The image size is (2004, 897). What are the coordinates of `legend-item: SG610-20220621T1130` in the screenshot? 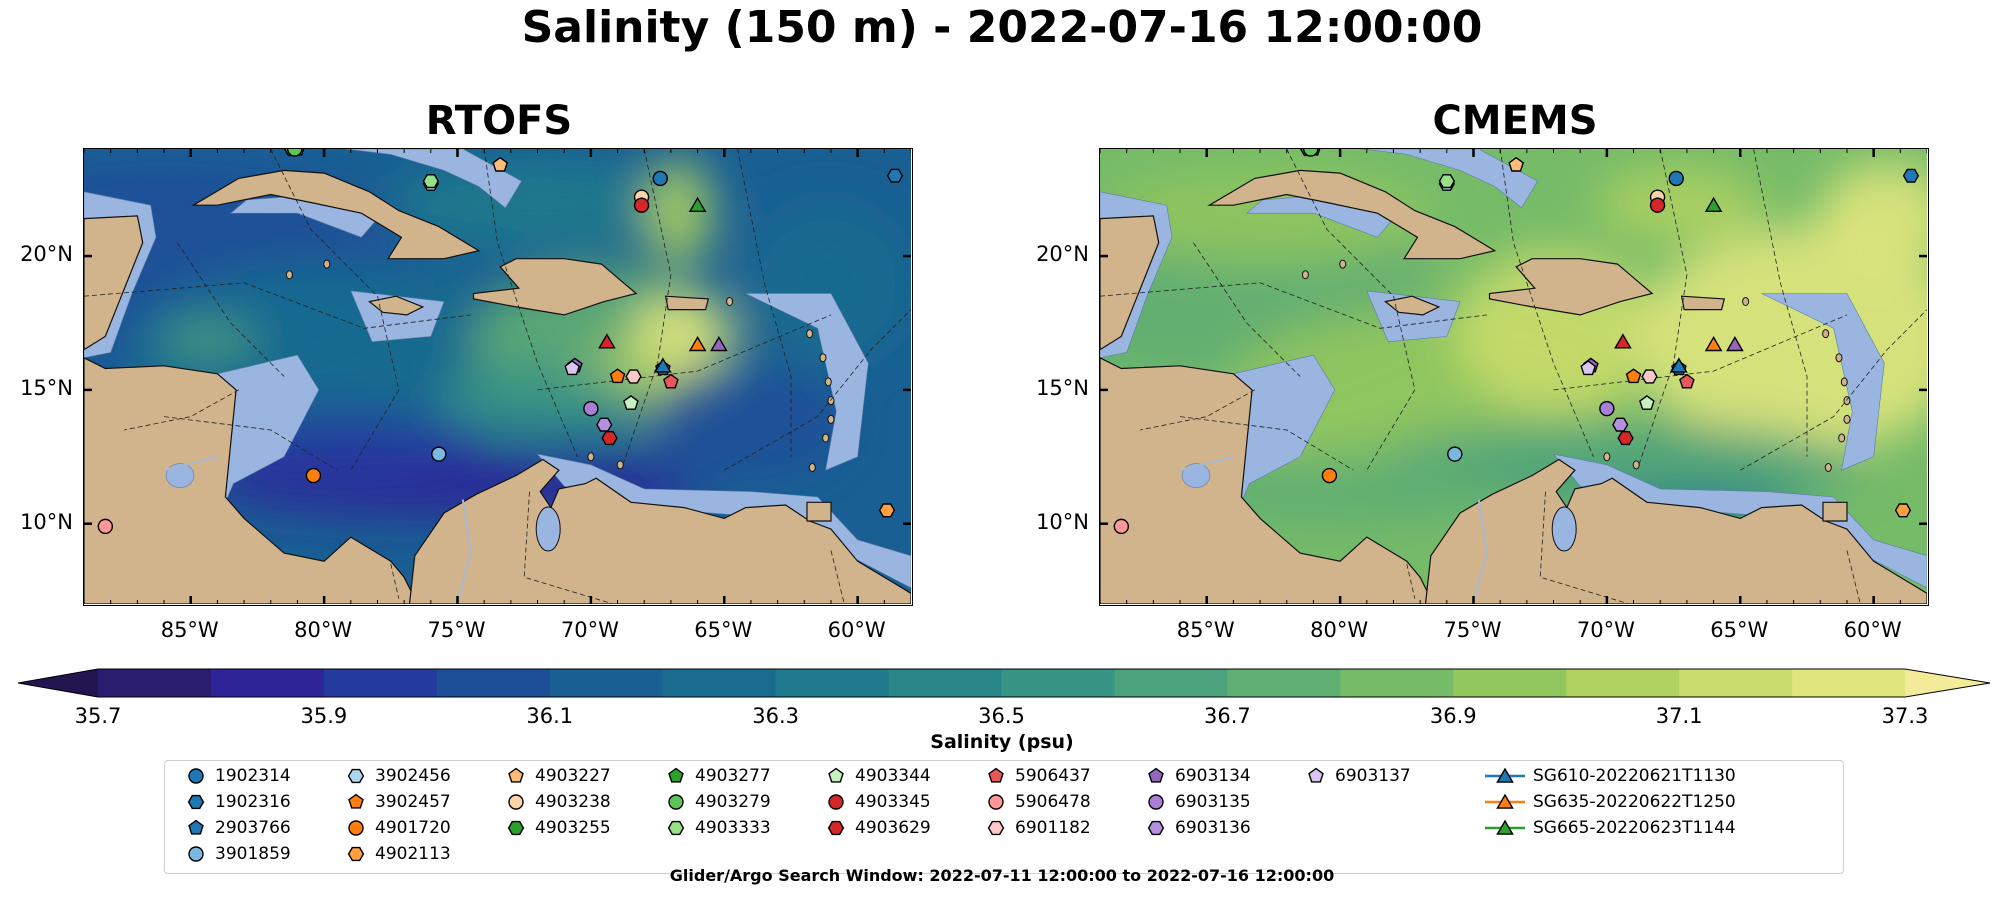 It's located at (1610, 776).